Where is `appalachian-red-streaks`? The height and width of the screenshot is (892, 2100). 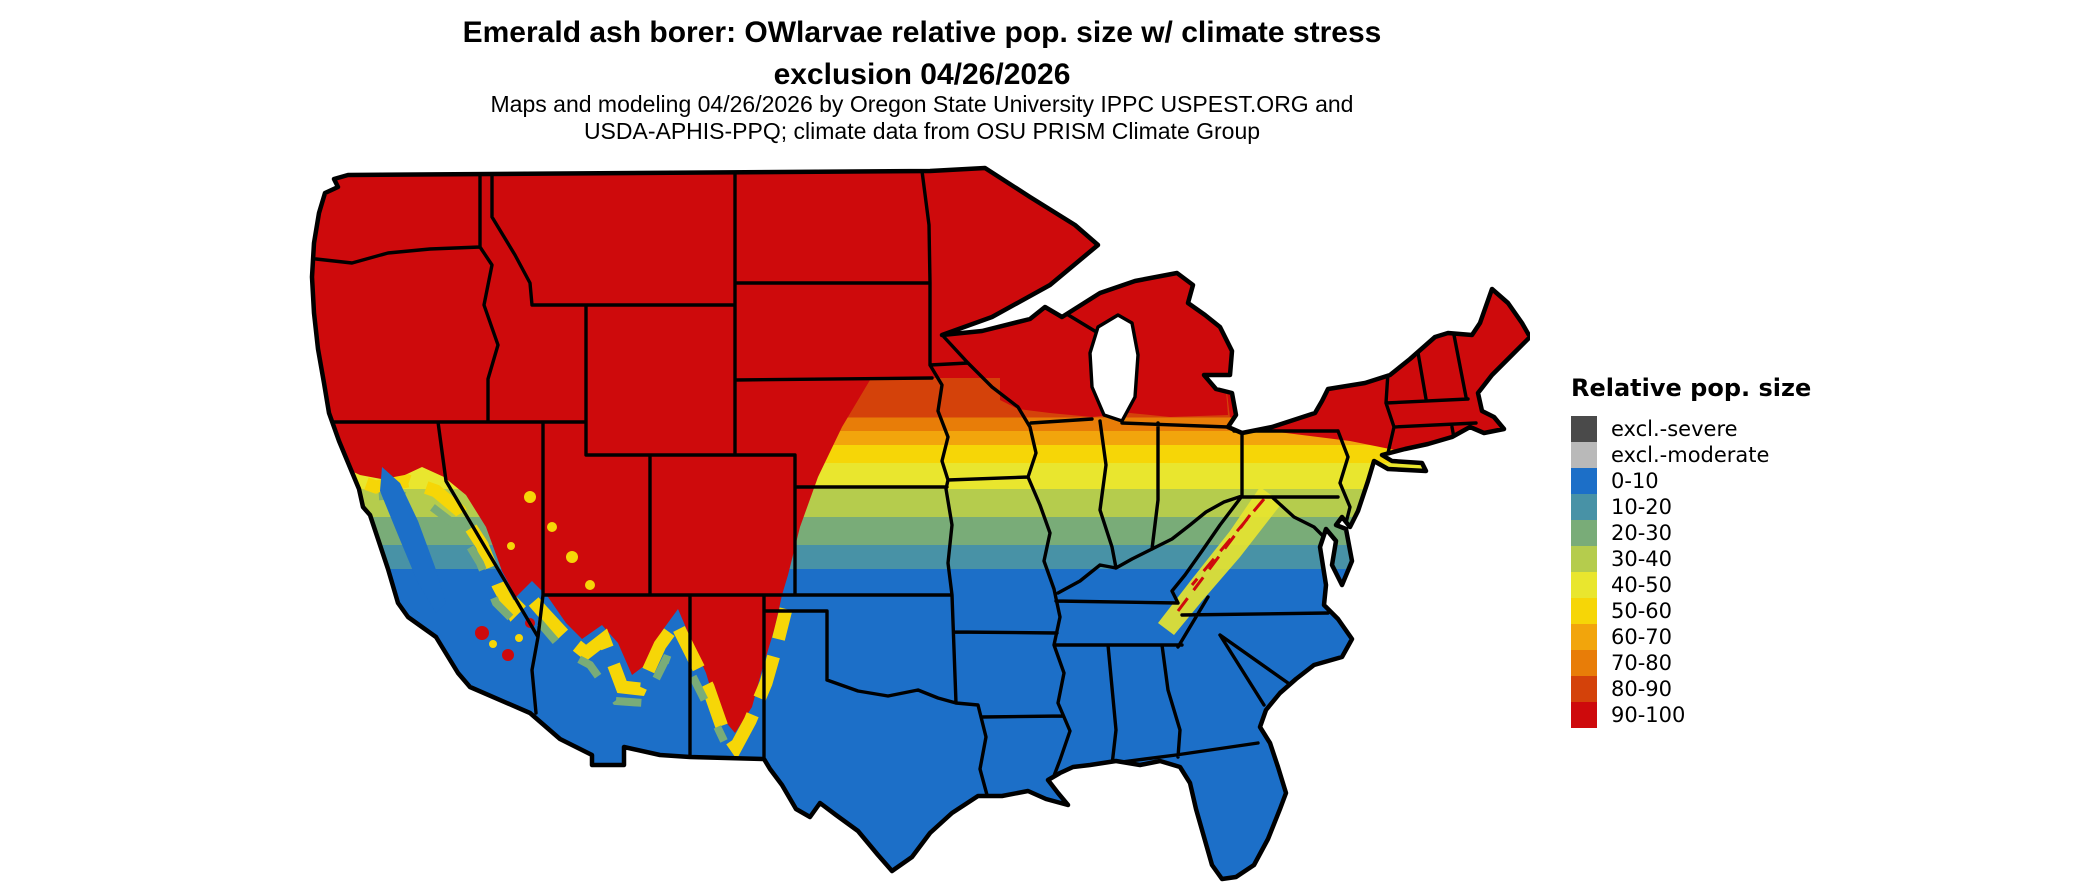 appalachian-red-streaks is located at coordinates (1221, 555).